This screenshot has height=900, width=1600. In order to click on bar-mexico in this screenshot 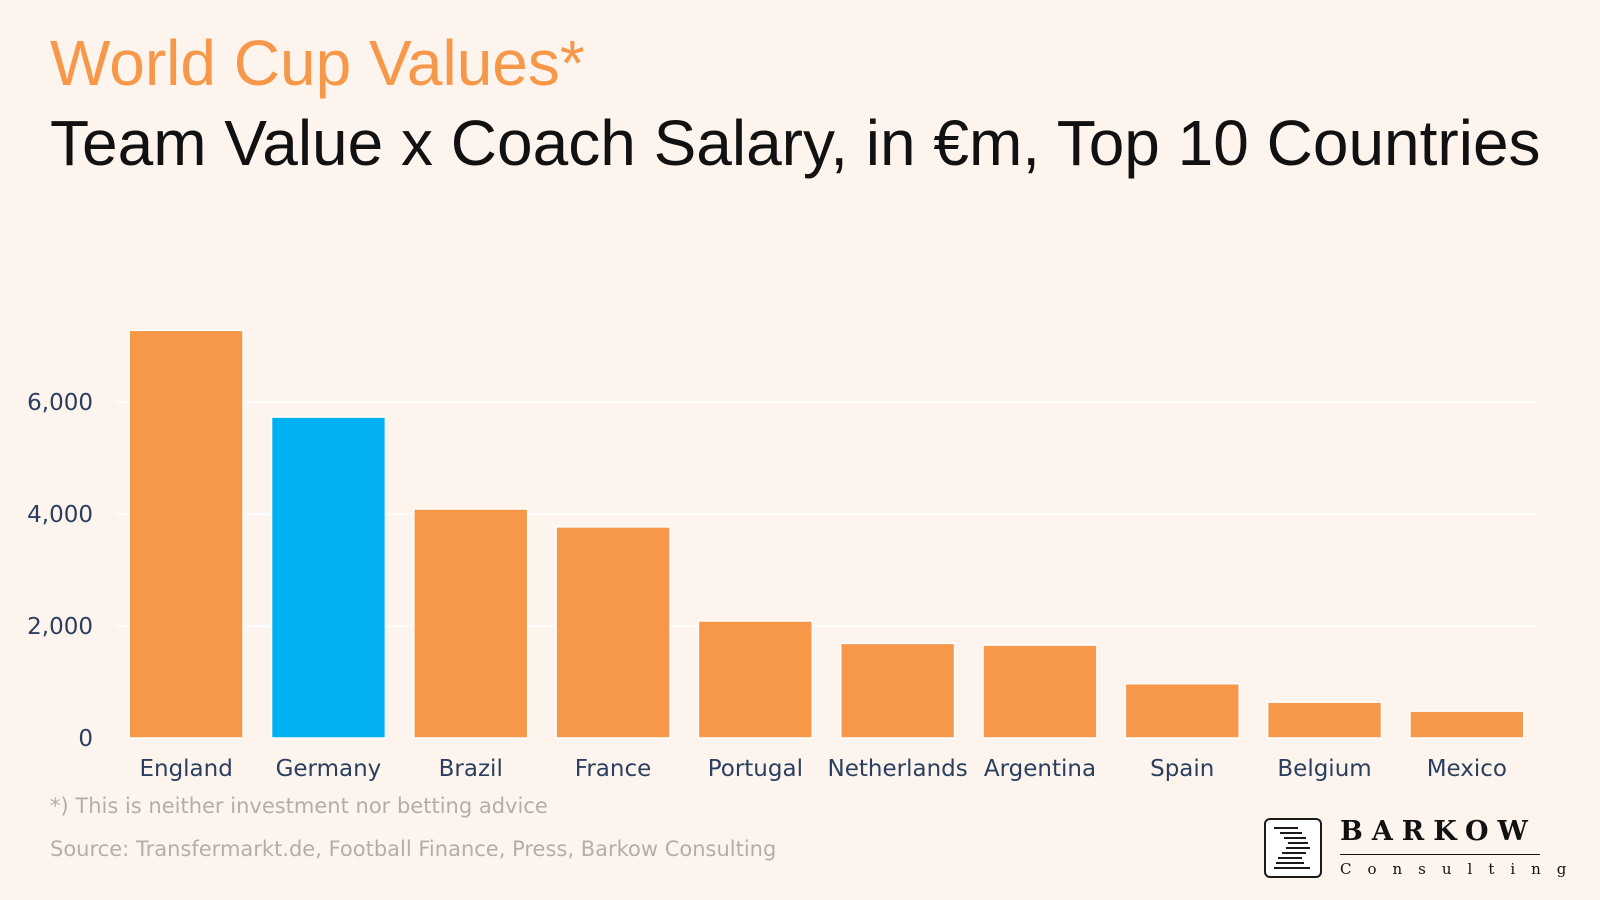, I will do `click(1467, 724)`.